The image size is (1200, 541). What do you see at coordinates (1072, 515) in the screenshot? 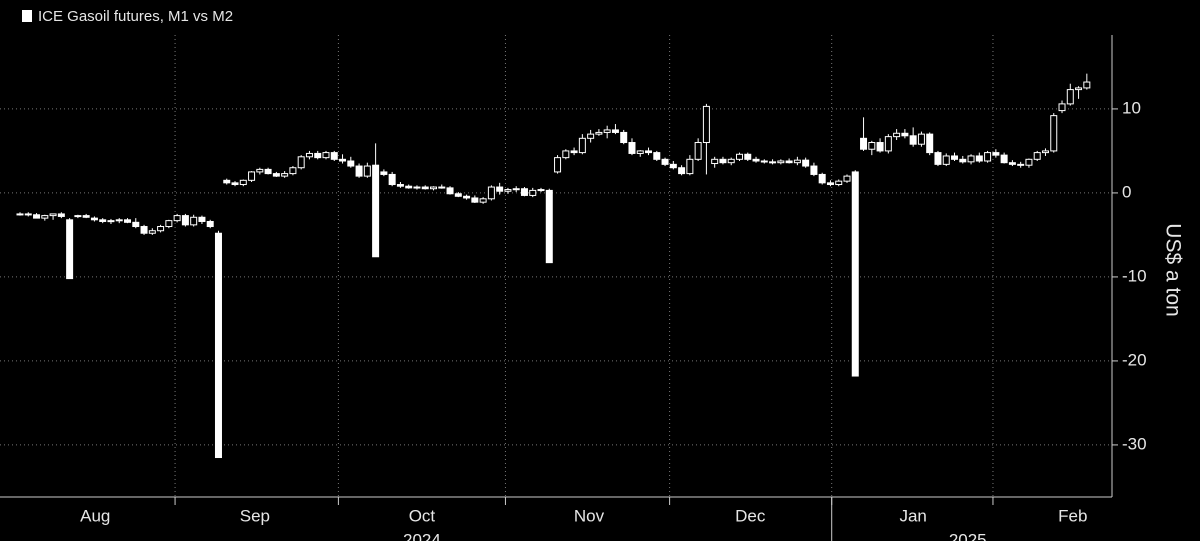
I see `x-tick-label: Feb` at bounding box center [1072, 515].